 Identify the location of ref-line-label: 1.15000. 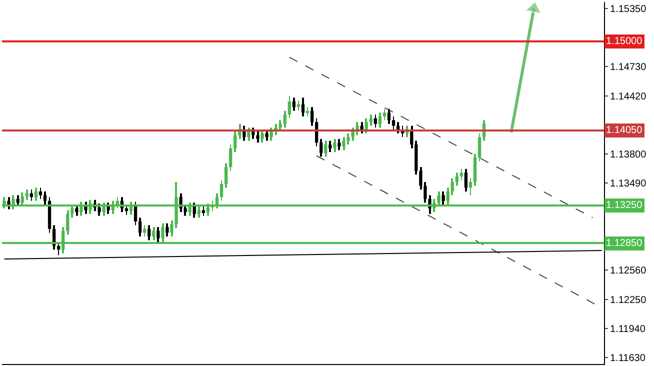
(624, 41).